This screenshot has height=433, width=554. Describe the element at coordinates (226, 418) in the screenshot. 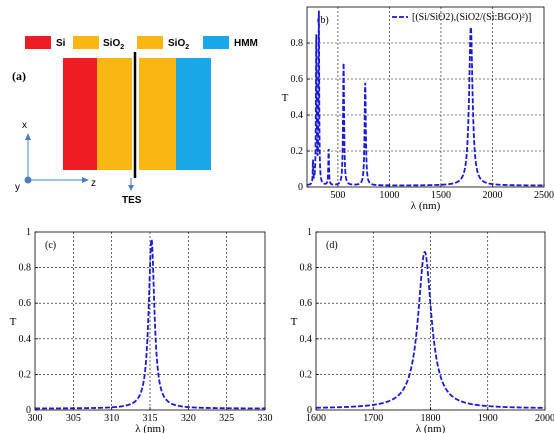

I see `xtick-label-c-5: 325` at that location.